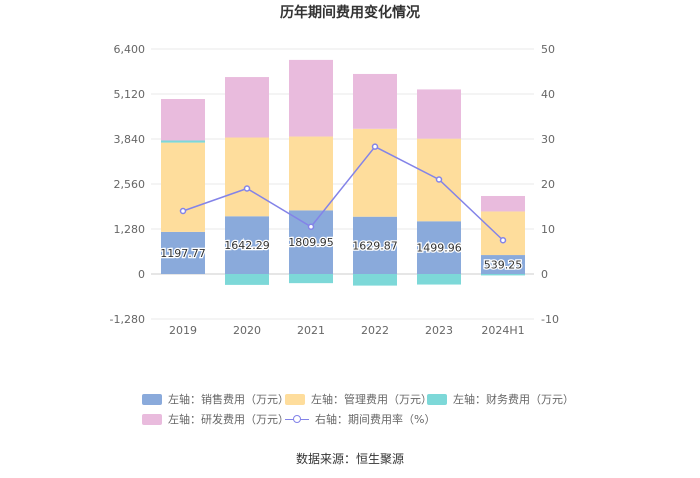  Describe the element at coordinates (548, 184) in the screenshot. I see `right-axis-tick-label: 20` at that location.